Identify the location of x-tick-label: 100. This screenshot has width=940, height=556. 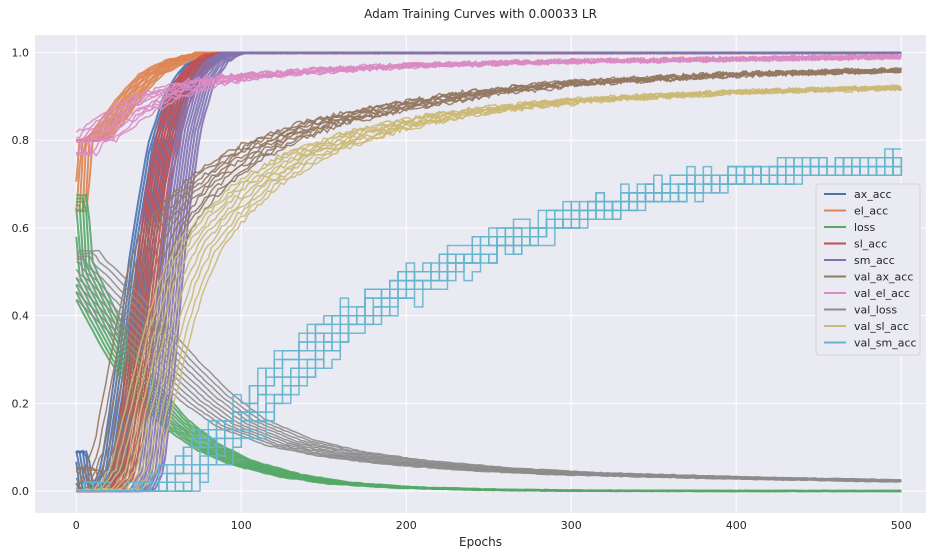
(241, 525).